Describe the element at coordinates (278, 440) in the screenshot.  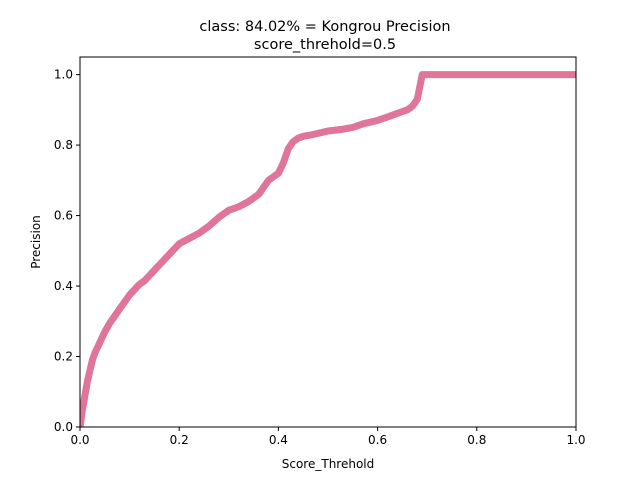
I see `x-tick-label: 0.4` at that location.